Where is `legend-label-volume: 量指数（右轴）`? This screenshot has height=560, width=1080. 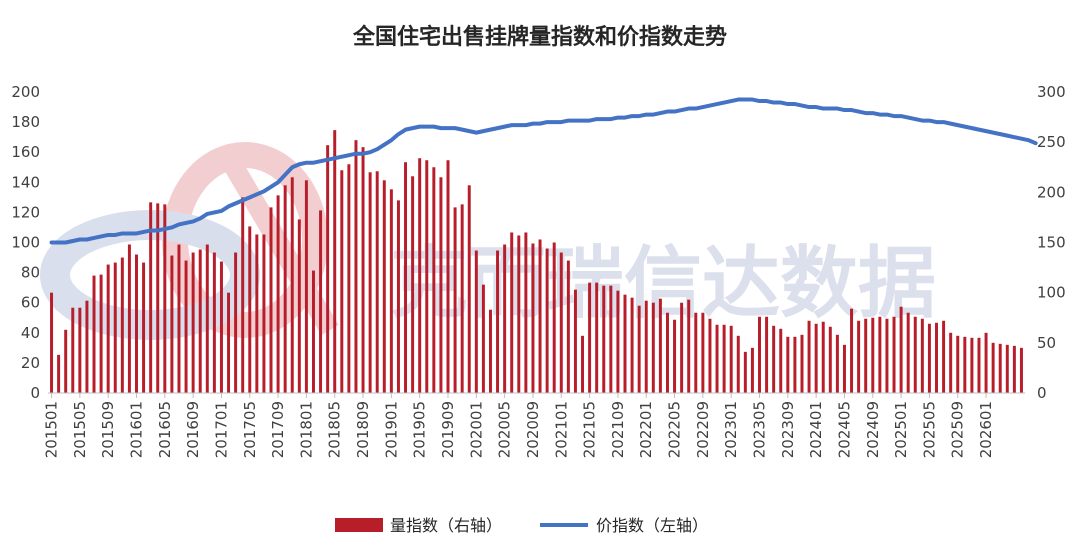
legend-label-volume: 量指数（右轴） is located at coordinates (446, 525).